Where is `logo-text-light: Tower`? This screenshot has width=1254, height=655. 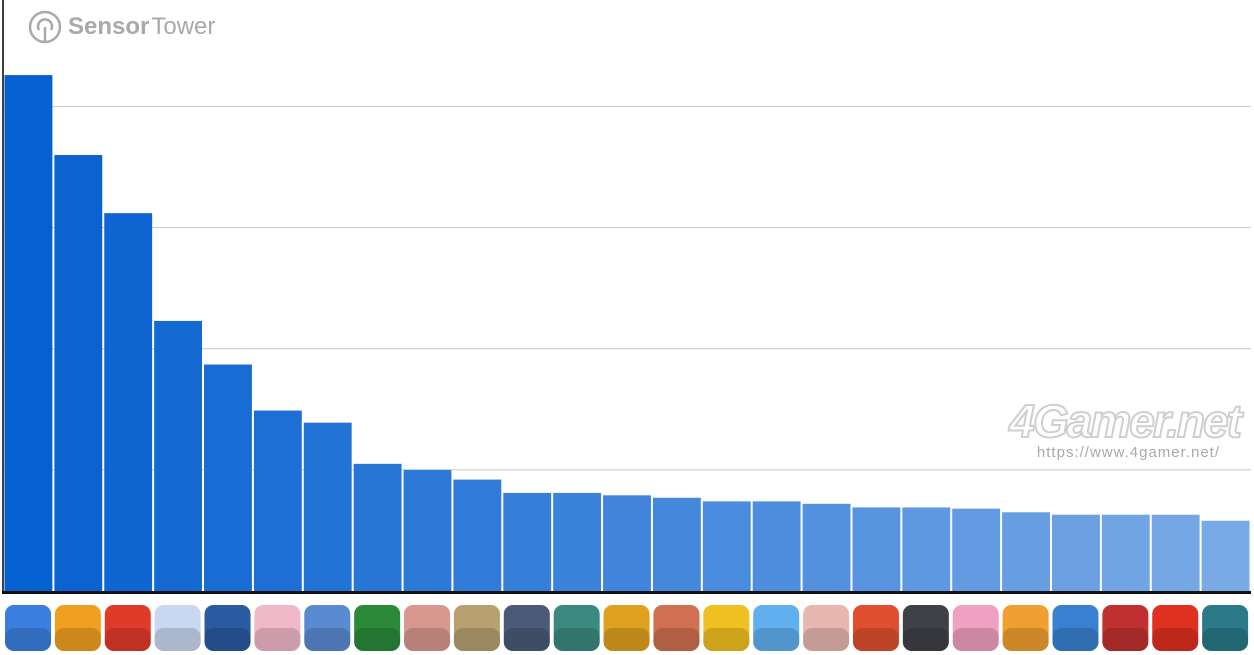
logo-text-light: Tower is located at coordinates (183, 26).